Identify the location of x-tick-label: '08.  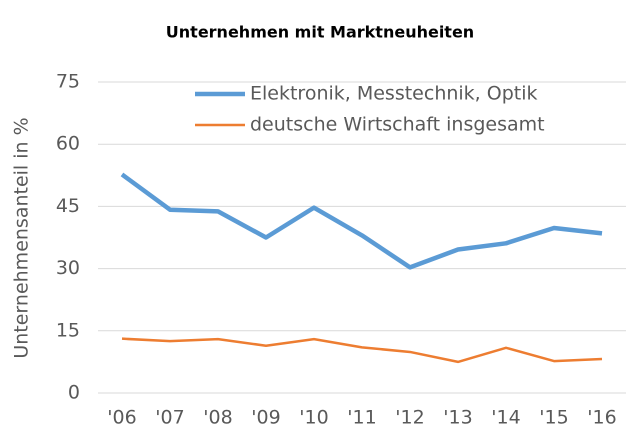
(217, 418).